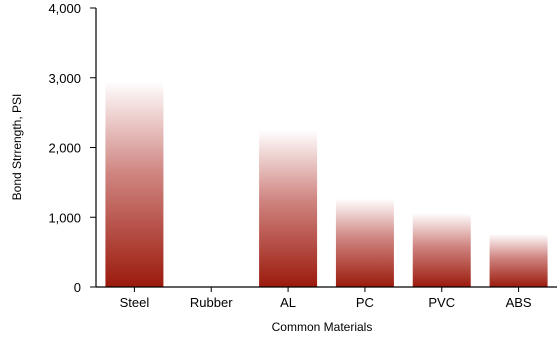 This screenshot has width=560, height=337. Describe the element at coordinates (519, 302) in the screenshot. I see `x-tick-label: ABS` at that location.